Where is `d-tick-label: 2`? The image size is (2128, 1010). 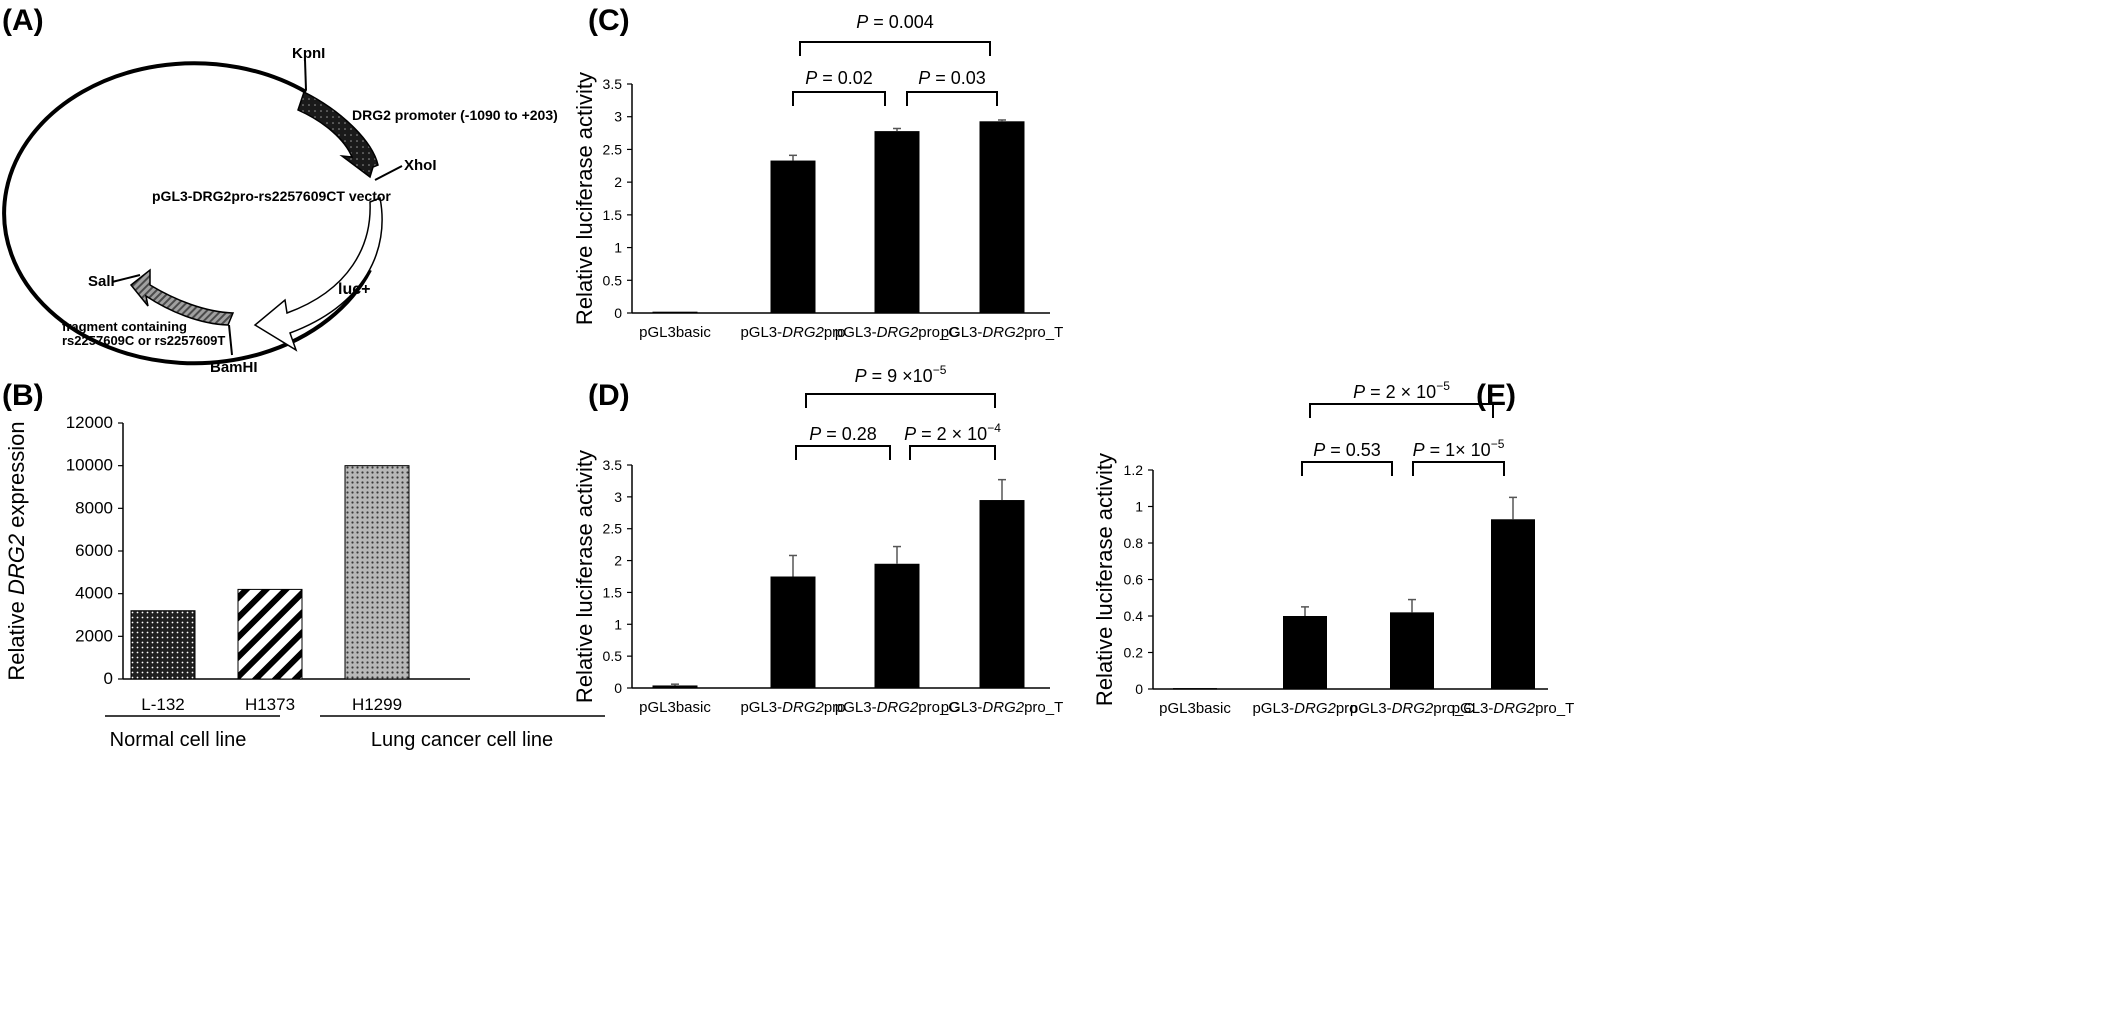 d-tick-label: 2 is located at coordinates (618, 561).